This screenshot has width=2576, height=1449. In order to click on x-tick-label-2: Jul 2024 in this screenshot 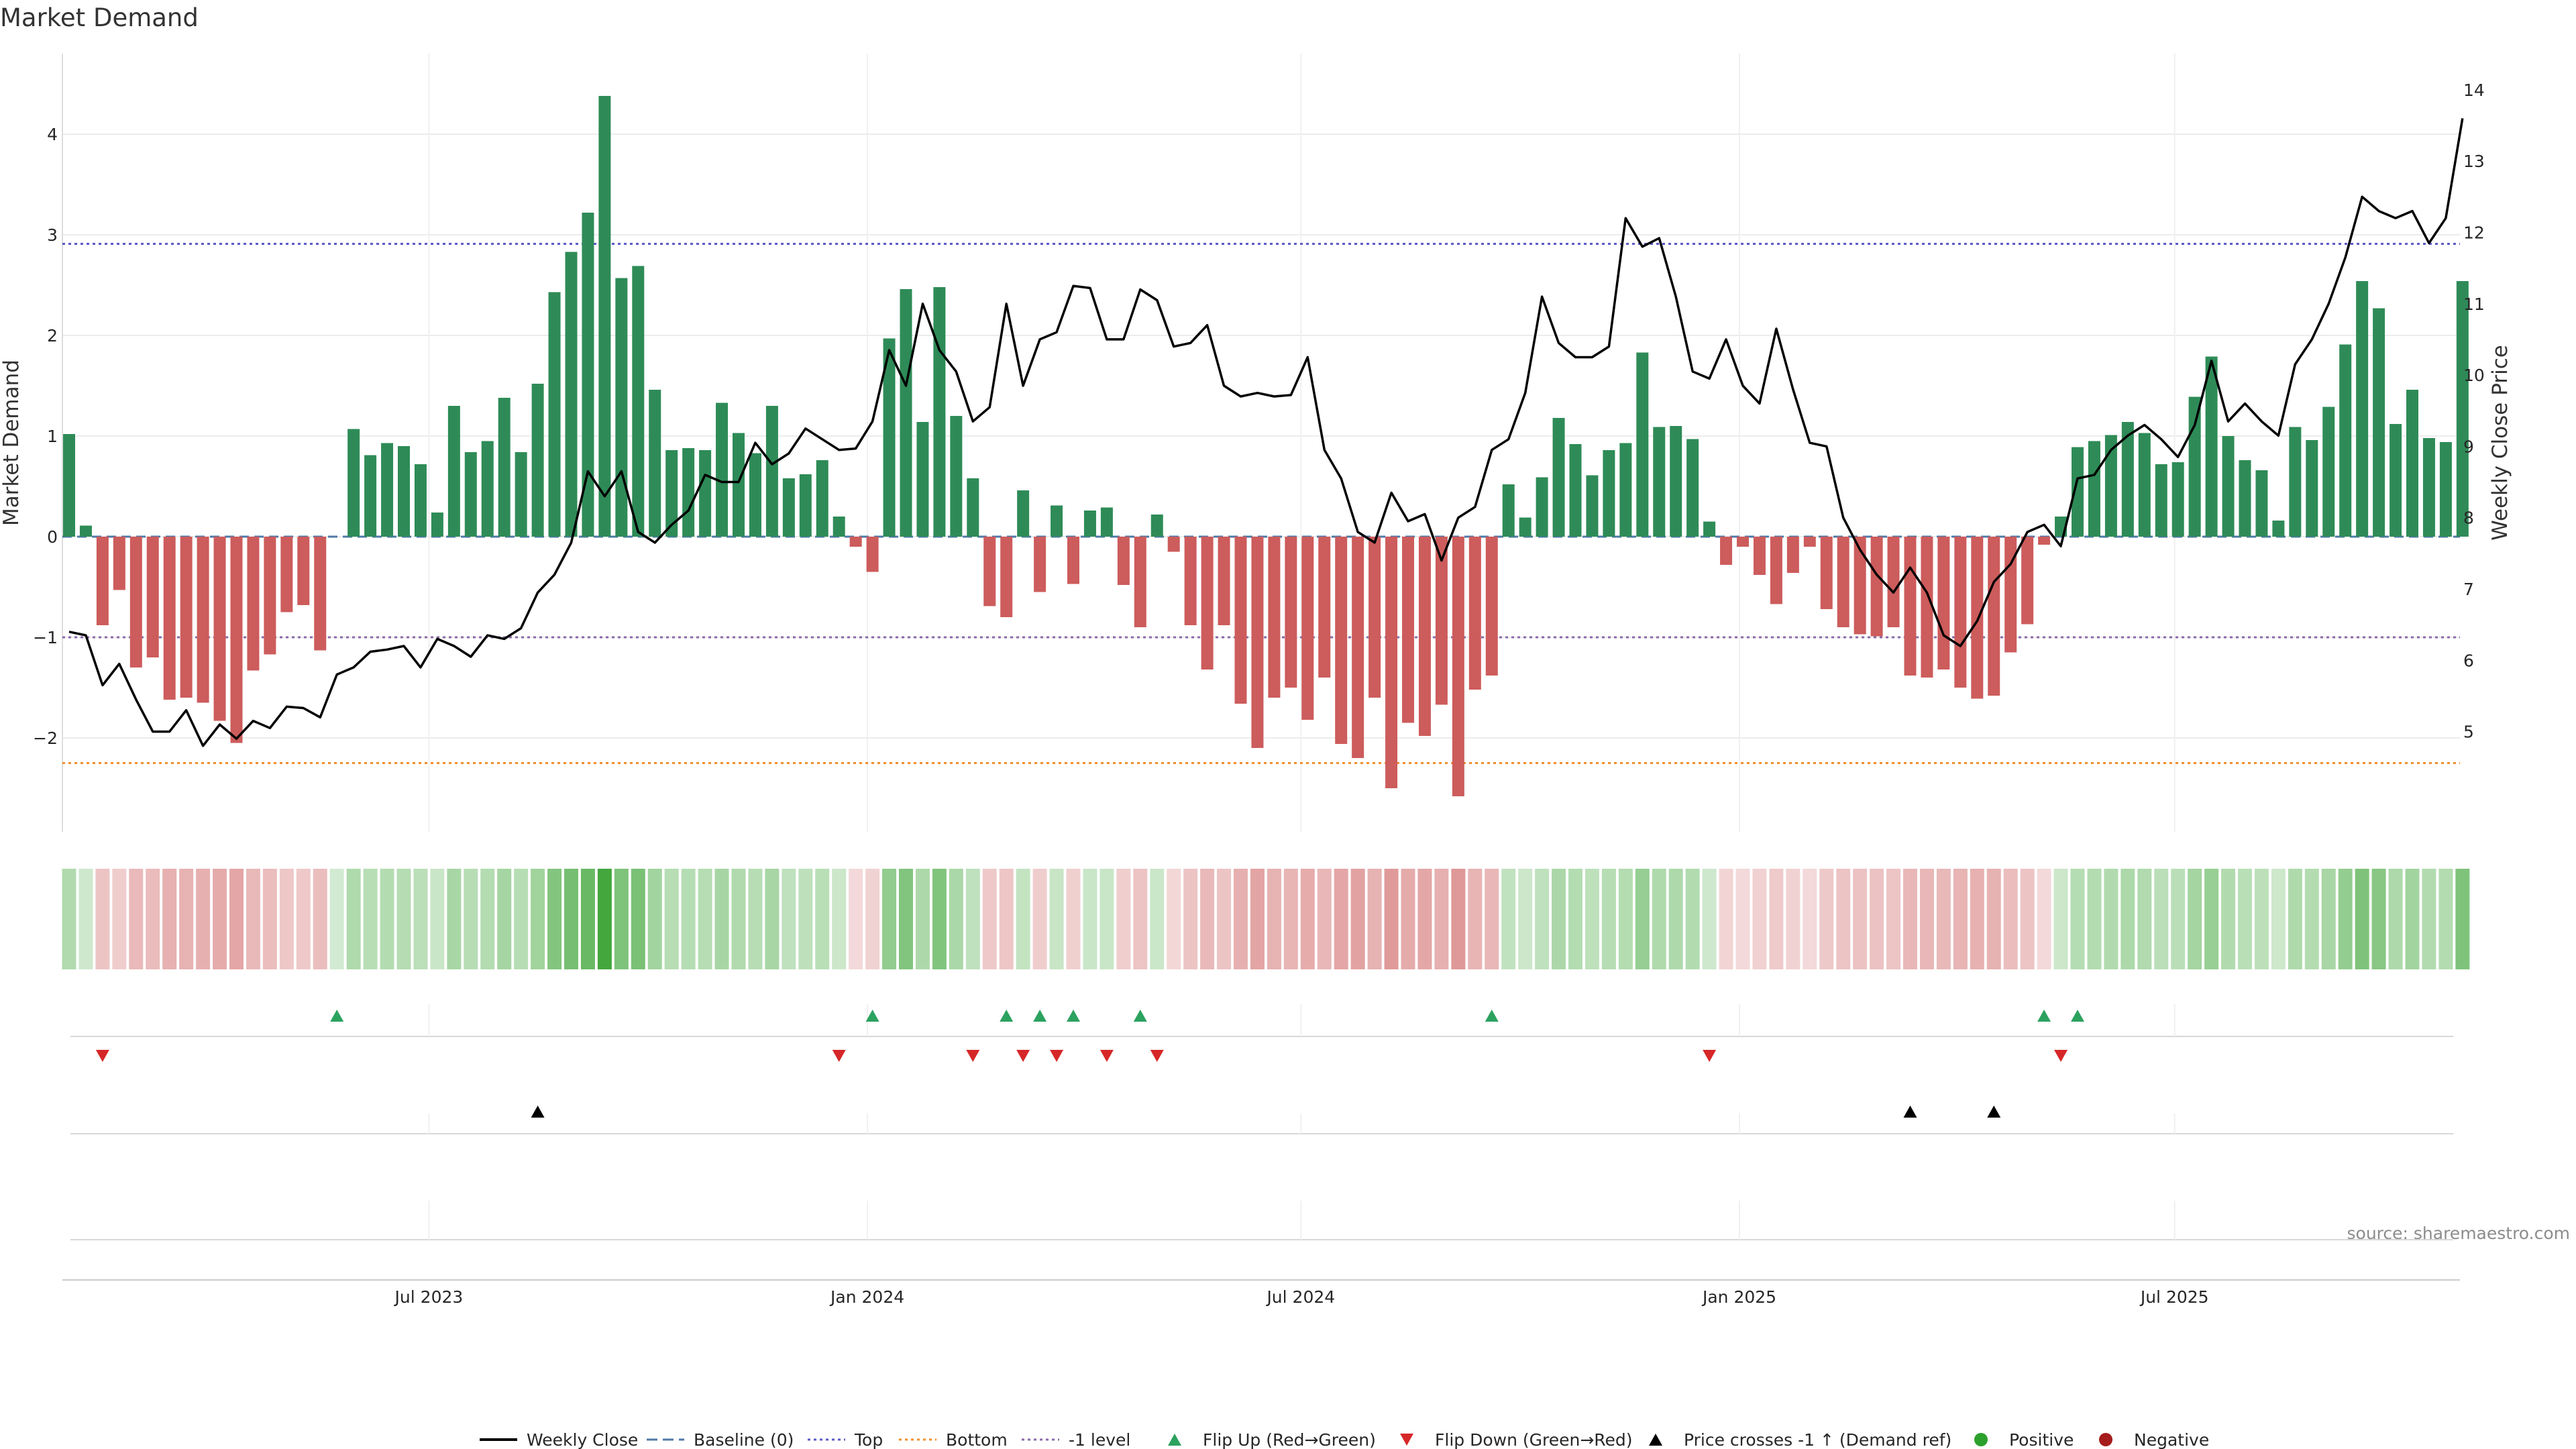, I will do `click(1300, 1297)`.